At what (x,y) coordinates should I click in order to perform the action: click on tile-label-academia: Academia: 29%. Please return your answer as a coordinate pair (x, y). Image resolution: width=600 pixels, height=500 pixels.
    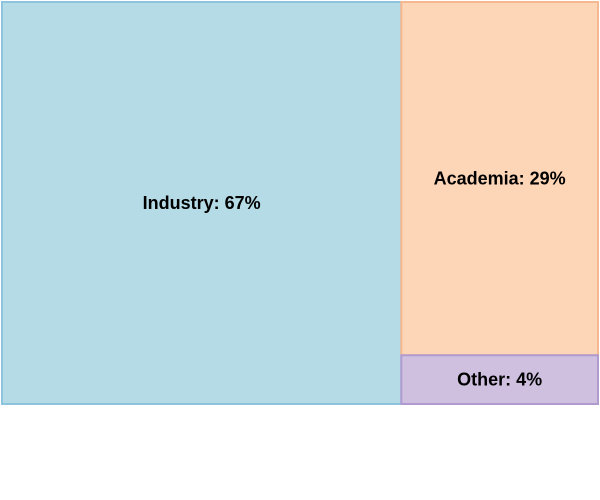
    Looking at the image, I should click on (500, 179).